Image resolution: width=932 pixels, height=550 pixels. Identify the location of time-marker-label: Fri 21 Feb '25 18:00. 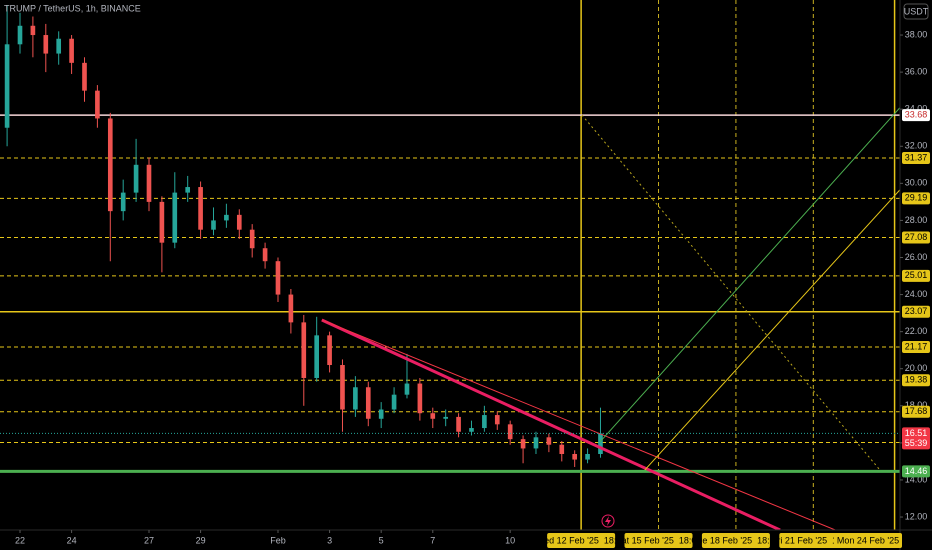
(813, 540).